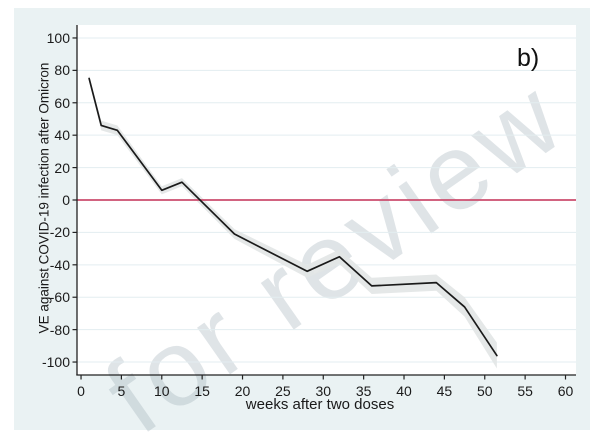 This screenshot has height=440, width=603. What do you see at coordinates (525, 391) in the screenshot?
I see `x-tick-label: 55` at bounding box center [525, 391].